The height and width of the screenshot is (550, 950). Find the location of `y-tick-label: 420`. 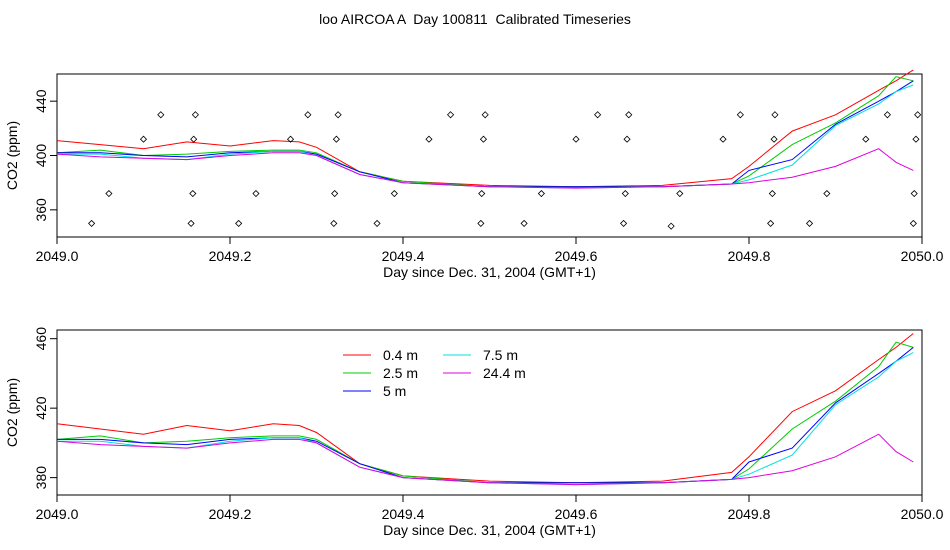

y-tick-label: 420 is located at coordinates (41, 408).